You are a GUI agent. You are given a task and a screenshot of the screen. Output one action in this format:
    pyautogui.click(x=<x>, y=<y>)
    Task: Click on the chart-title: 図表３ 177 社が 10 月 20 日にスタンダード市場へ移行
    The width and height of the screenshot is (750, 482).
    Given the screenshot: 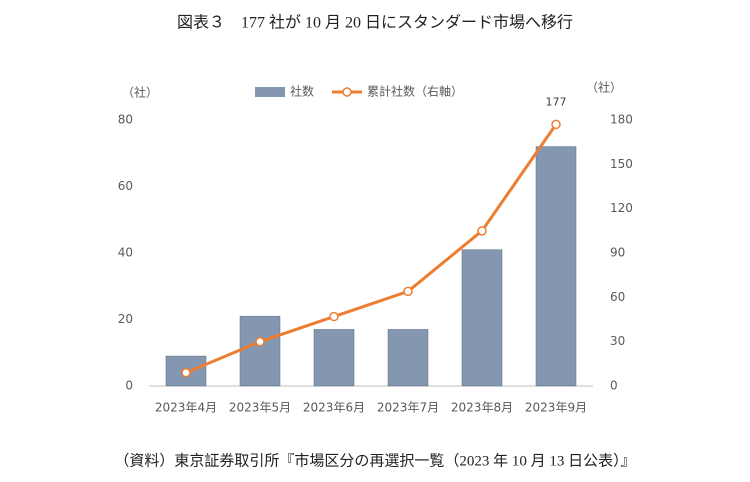 What is the action you would take?
    pyautogui.click(x=375, y=23)
    